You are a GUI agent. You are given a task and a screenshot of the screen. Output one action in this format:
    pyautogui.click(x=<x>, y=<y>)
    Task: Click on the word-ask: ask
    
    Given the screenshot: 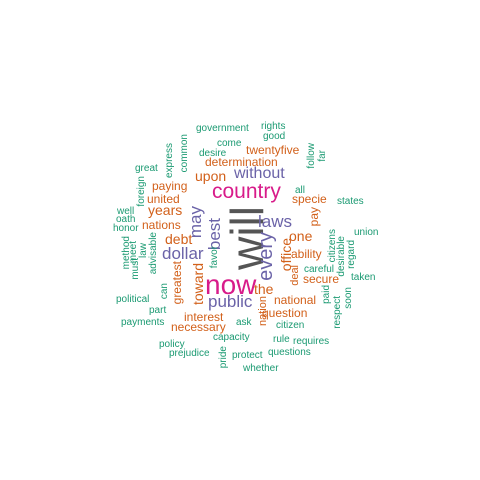 What is the action you would take?
    pyautogui.click(x=244, y=322)
    